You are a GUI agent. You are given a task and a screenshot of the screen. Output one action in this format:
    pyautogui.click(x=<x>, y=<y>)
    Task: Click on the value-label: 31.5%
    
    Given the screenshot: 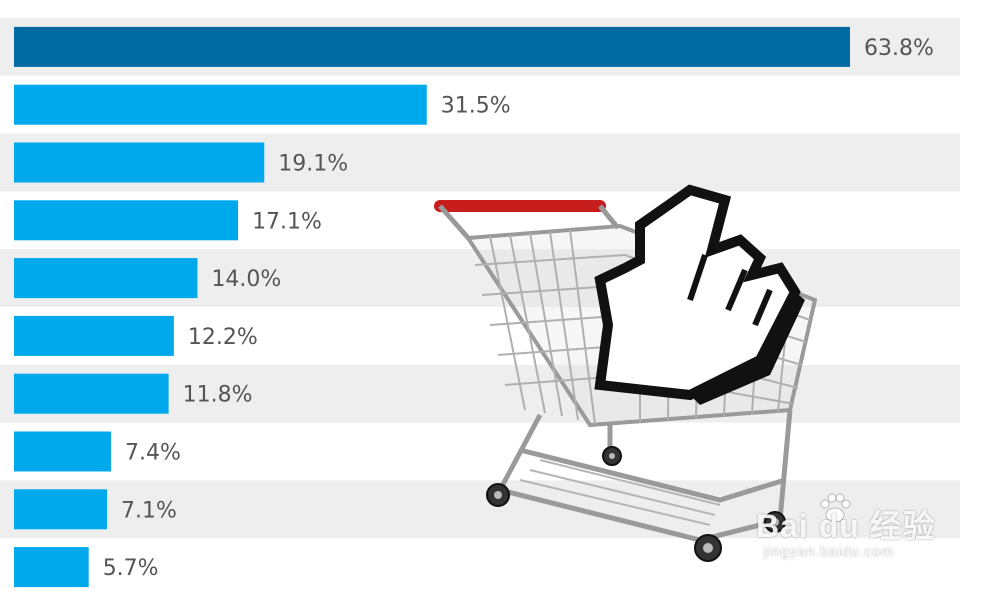 What is the action you would take?
    pyautogui.click(x=476, y=106)
    